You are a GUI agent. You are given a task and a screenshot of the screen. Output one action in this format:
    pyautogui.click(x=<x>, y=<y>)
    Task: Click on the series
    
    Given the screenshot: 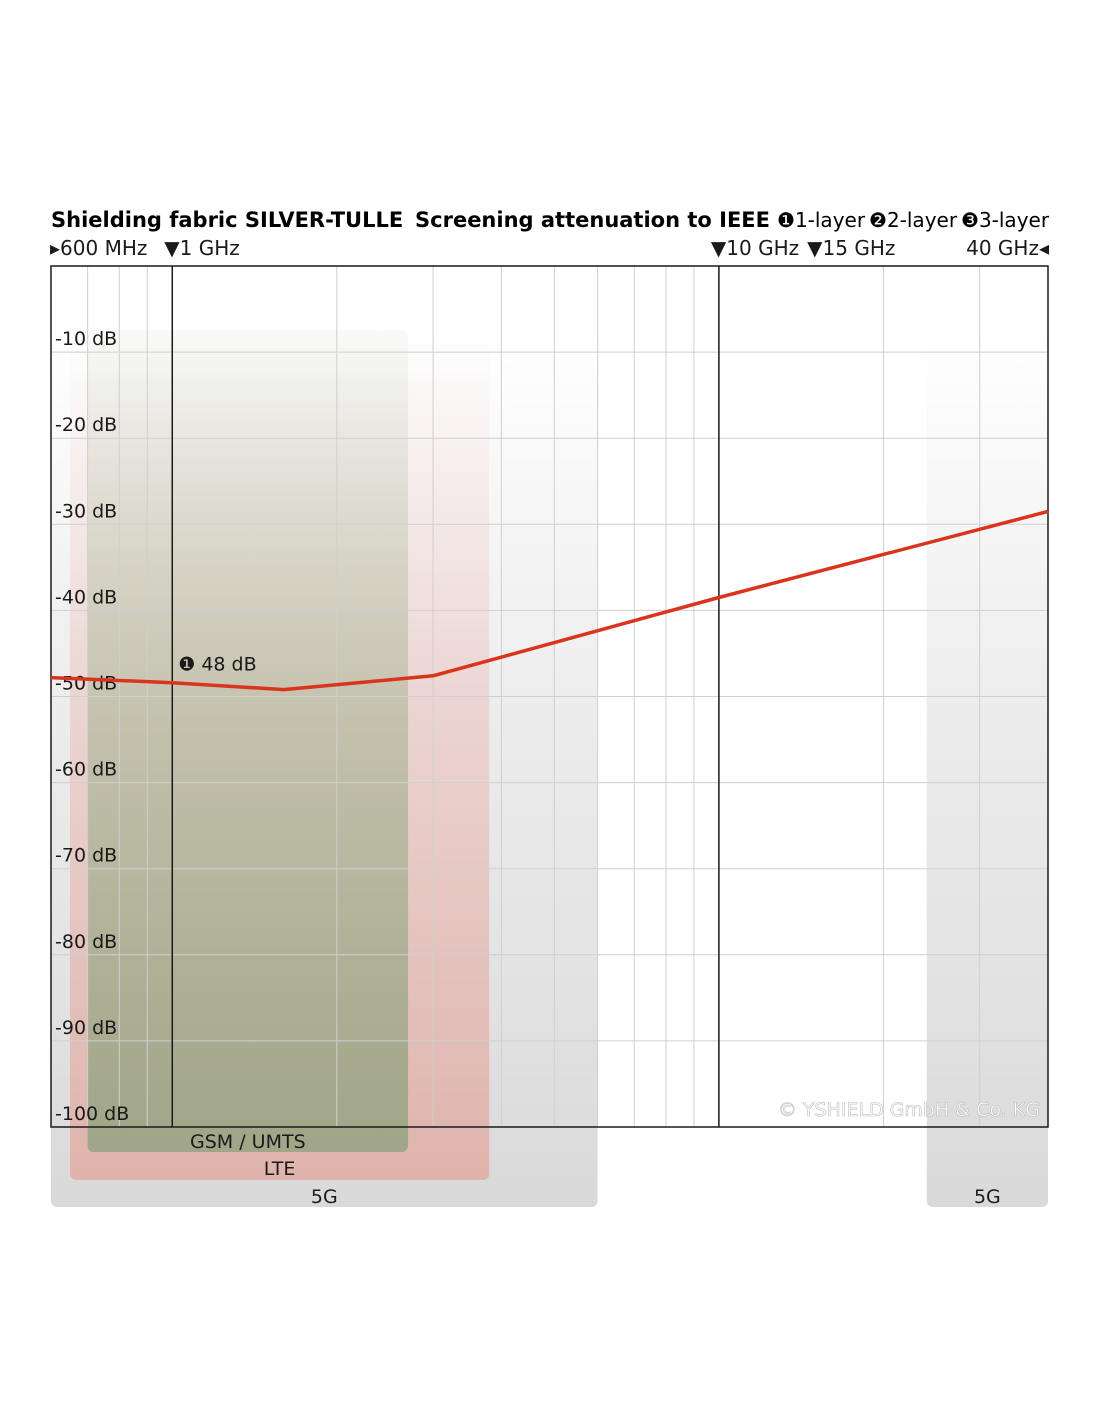 What is the action you would take?
    pyautogui.click(x=549, y=600)
    